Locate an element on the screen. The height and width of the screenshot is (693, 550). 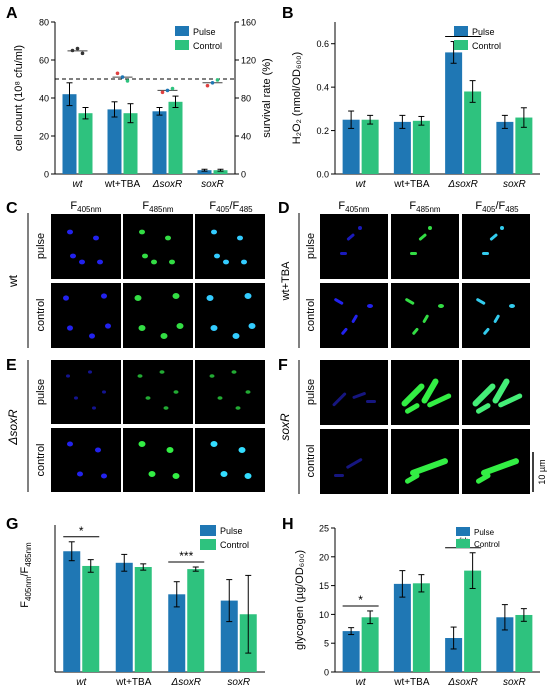
f-strain-label: soxR is located at coordinates (285, 427).